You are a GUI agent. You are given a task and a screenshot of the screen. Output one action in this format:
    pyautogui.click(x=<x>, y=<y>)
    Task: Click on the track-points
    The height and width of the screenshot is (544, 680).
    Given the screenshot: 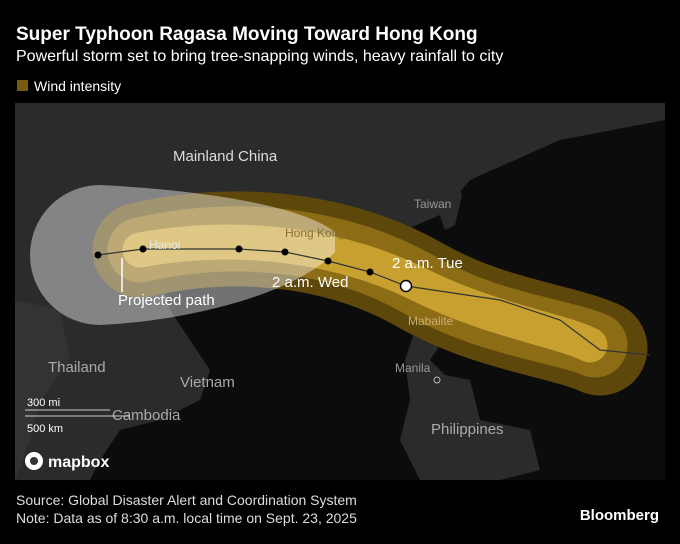 What is the action you would take?
    pyautogui.click(x=234, y=260)
    